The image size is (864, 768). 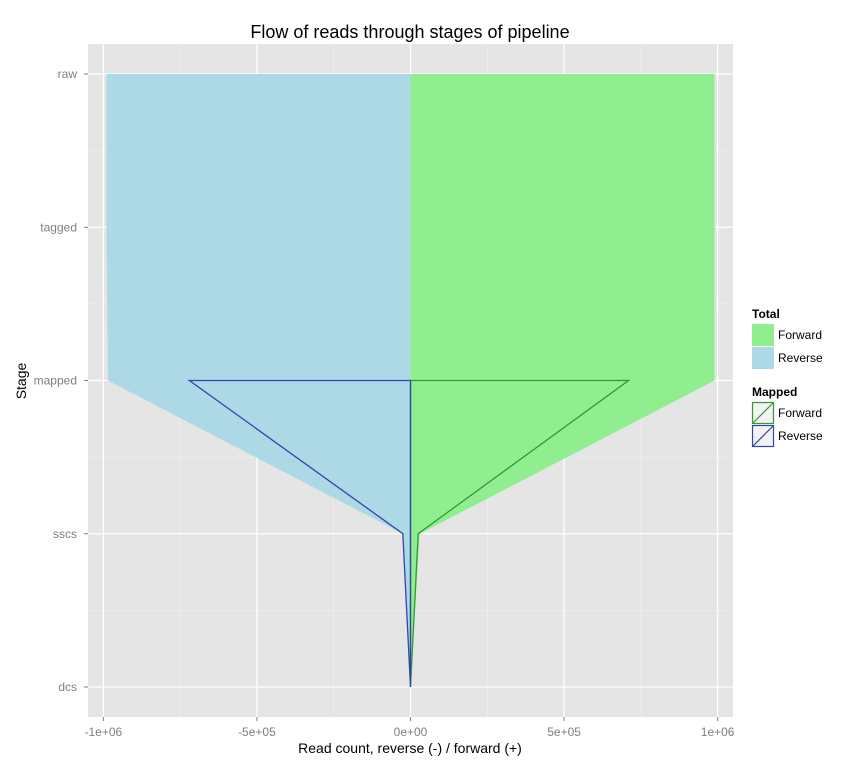 I want to click on legend-title: Mapped, so click(x=774, y=392).